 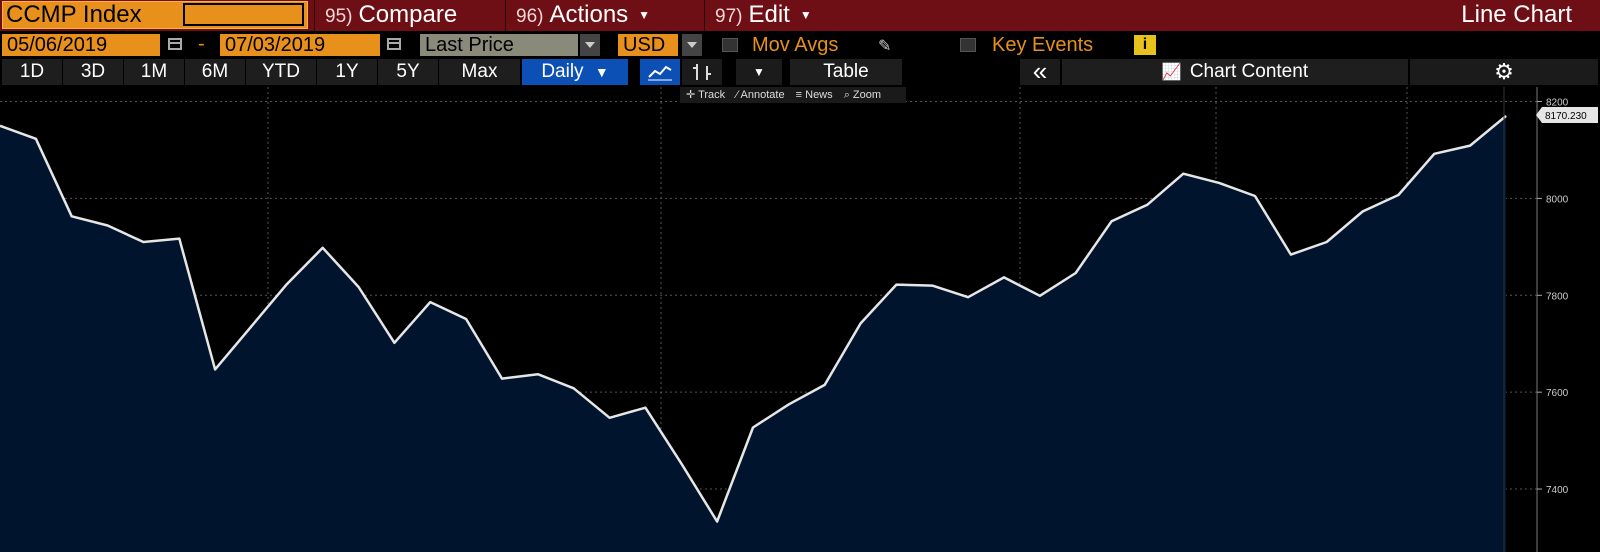 What do you see at coordinates (347, 72) in the screenshot?
I see `range-1y-button: 1Y` at bounding box center [347, 72].